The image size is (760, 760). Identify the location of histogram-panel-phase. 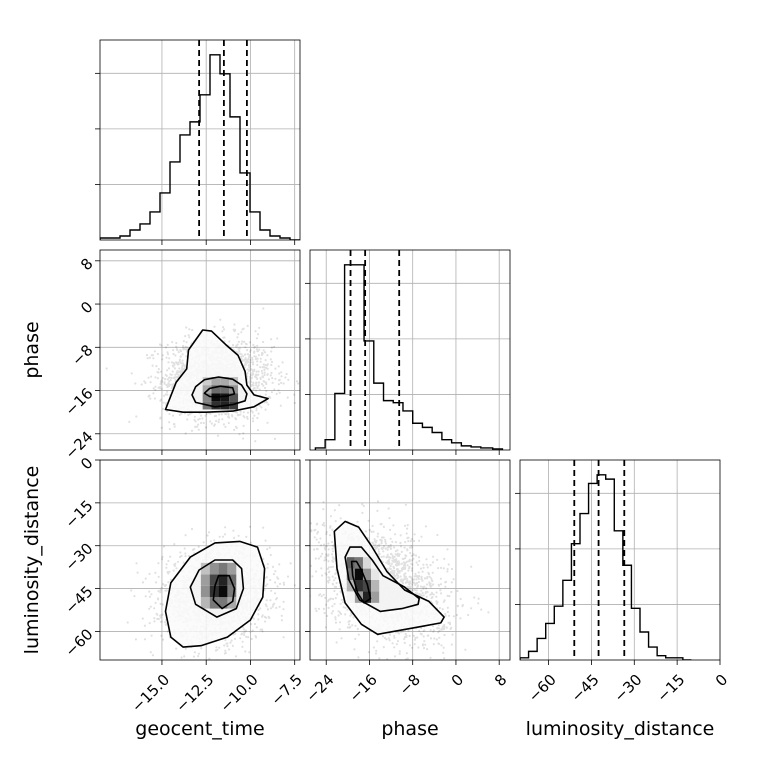
(408, 350).